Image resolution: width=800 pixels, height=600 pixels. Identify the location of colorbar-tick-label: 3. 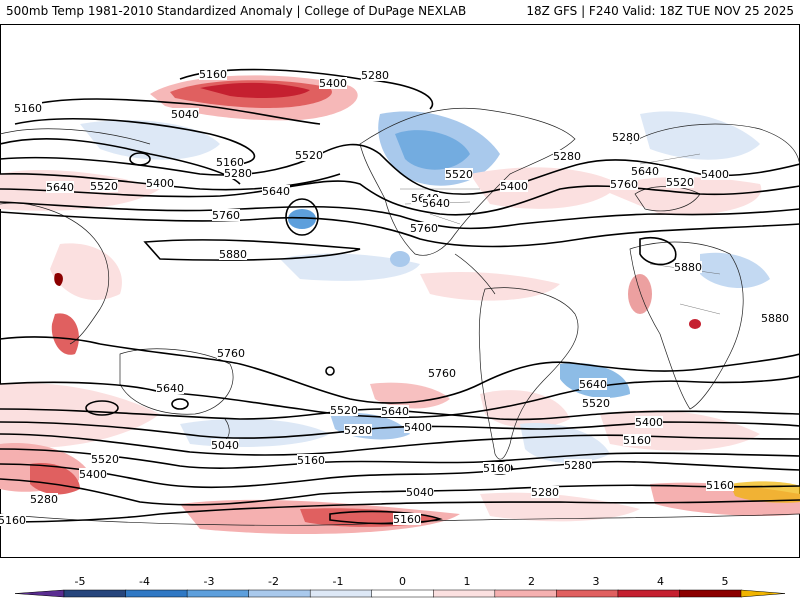
(596, 581).